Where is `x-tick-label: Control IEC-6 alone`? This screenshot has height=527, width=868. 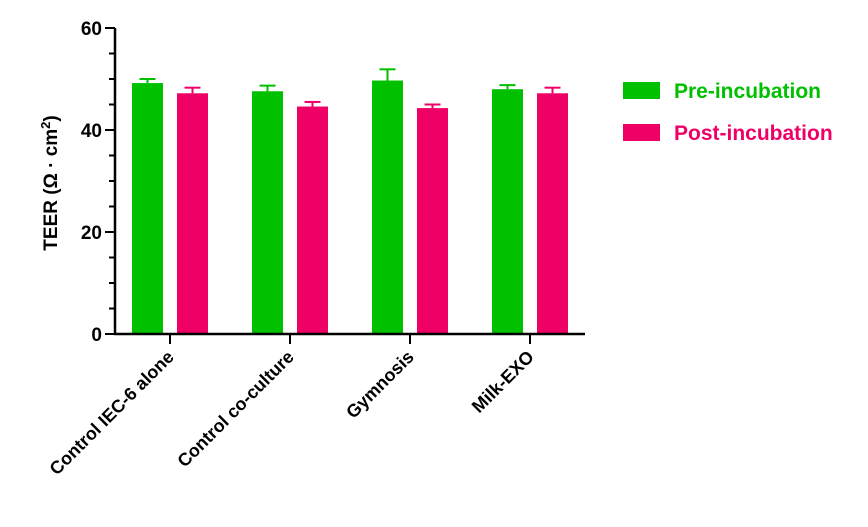
x-tick-label: Control IEC-6 alone is located at coordinates (112, 413).